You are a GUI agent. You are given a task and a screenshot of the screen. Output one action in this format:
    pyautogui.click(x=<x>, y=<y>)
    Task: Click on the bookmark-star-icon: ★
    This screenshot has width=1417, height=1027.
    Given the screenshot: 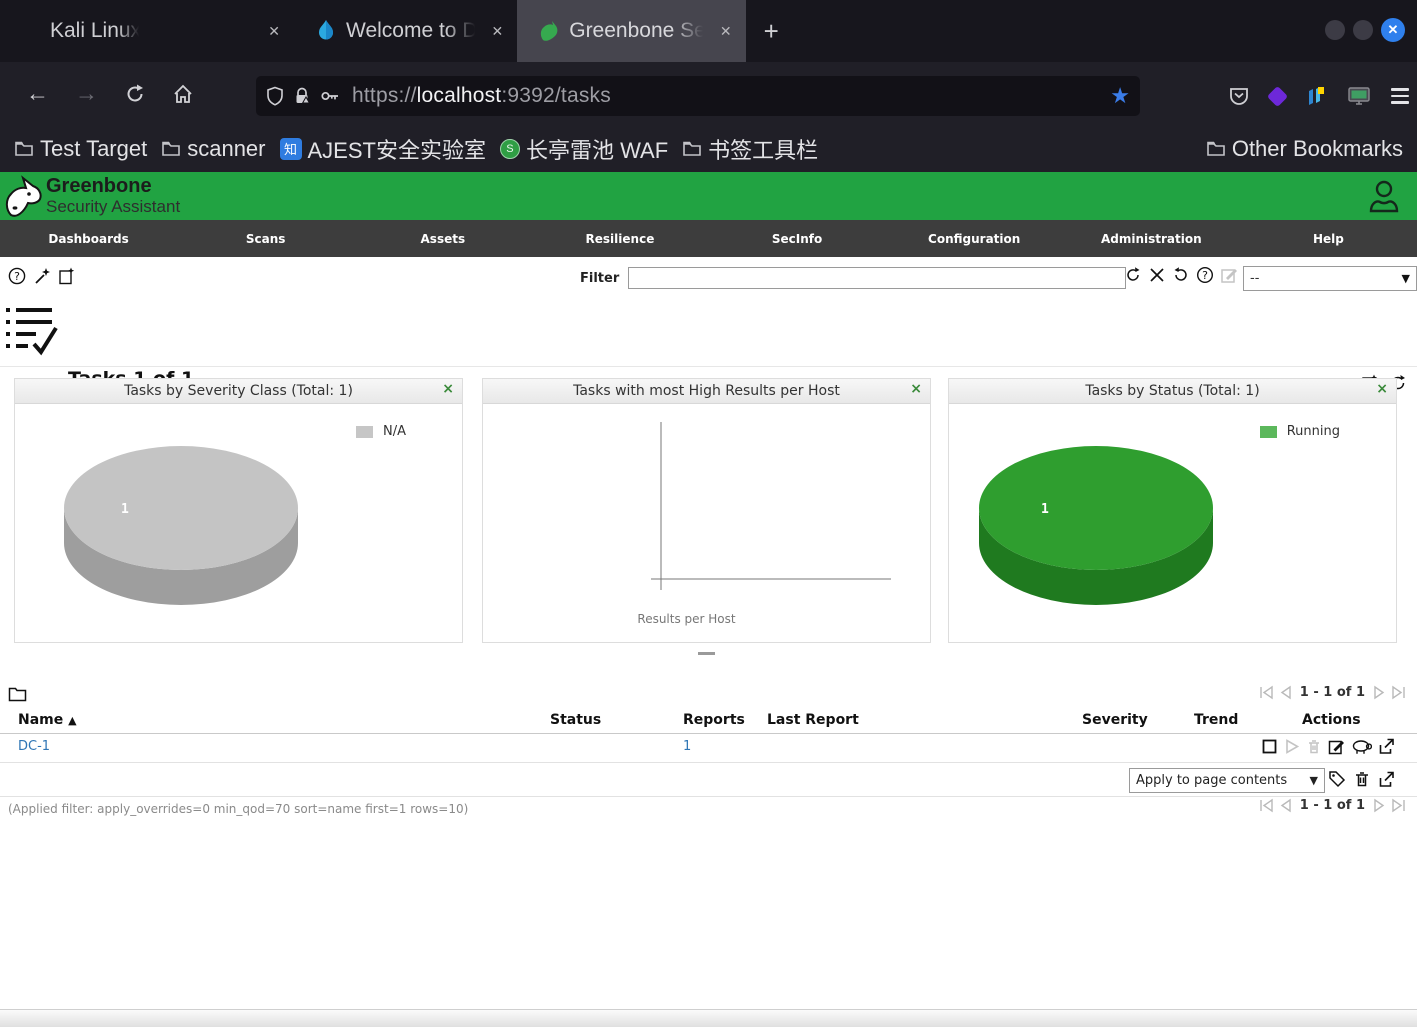 What is the action you would take?
    pyautogui.click(x=1120, y=95)
    